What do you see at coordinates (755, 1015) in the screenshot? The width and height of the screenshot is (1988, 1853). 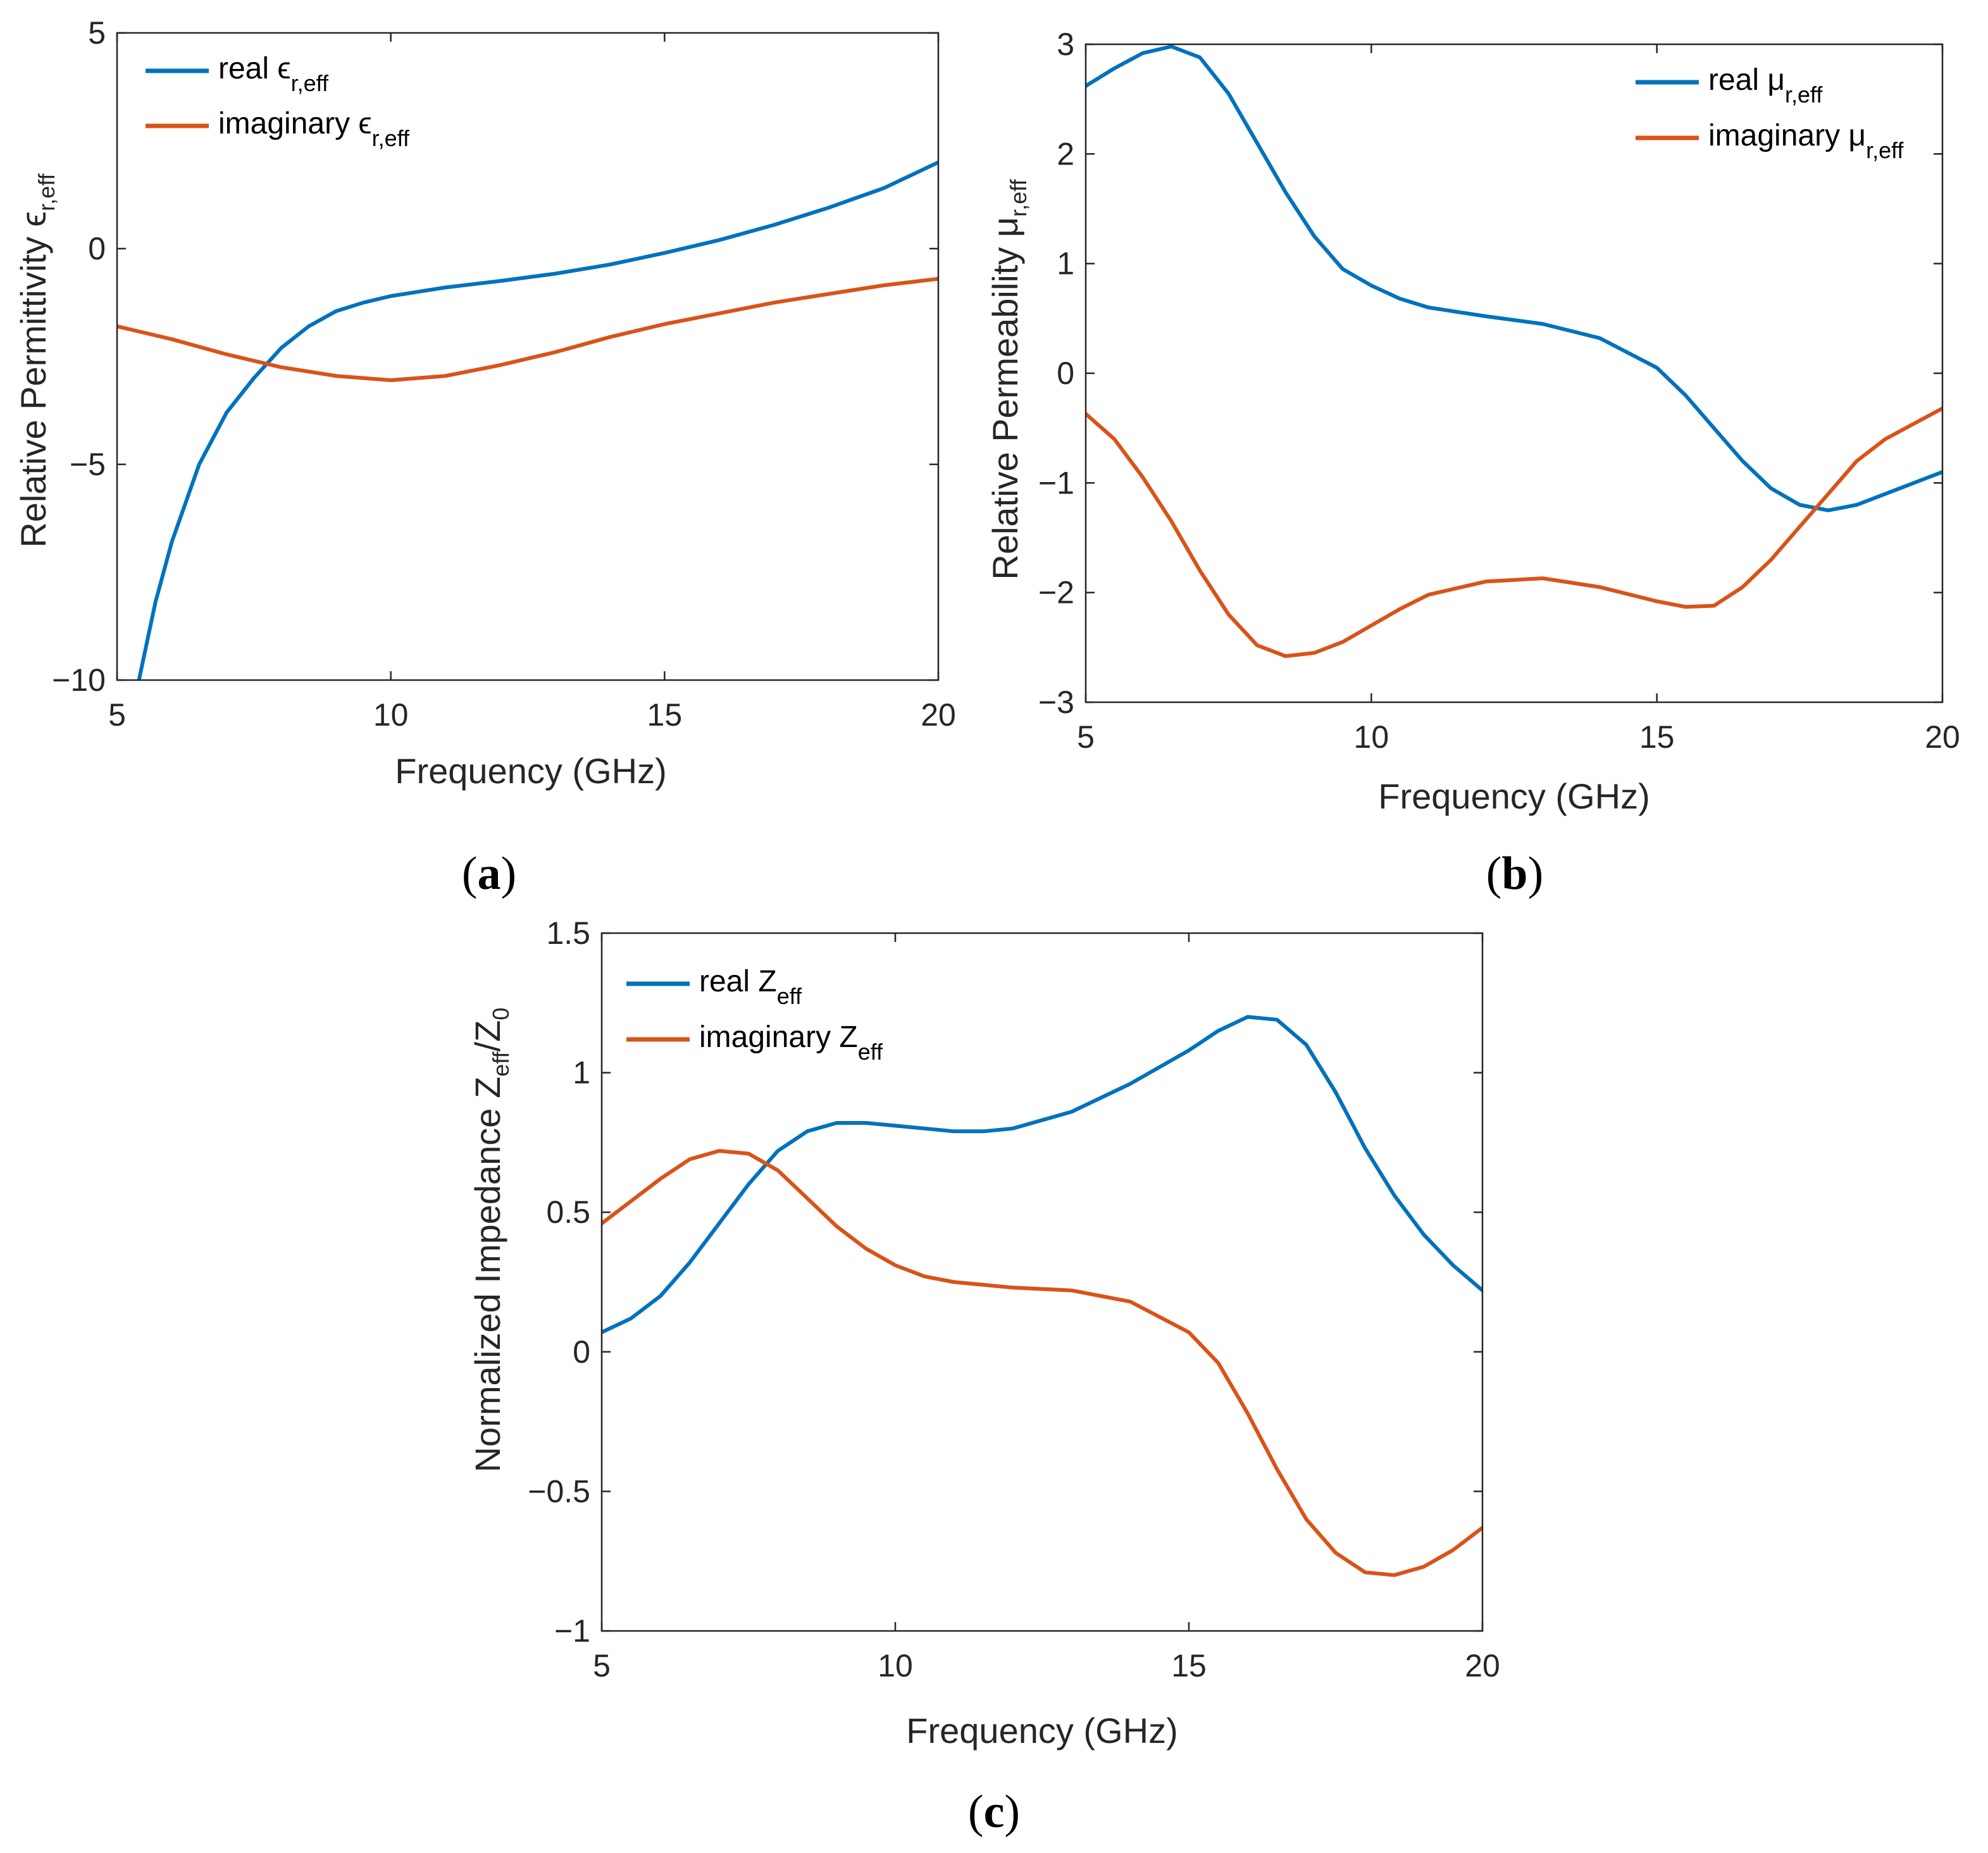 I see `legend: real Zeff imaginary Zeff` at bounding box center [755, 1015].